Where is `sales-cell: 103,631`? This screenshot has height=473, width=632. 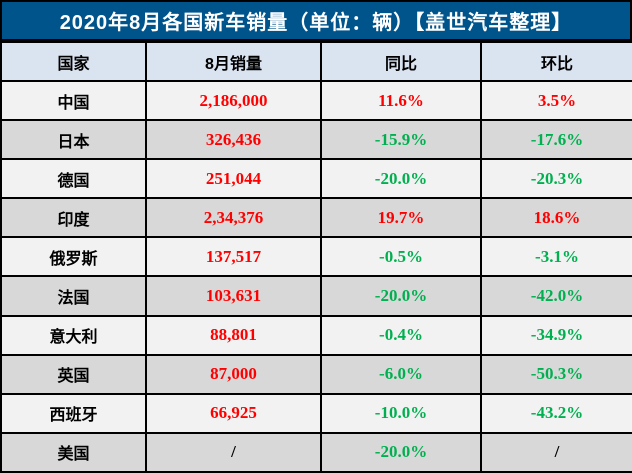
sales-cell: 103,631 is located at coordinates (233, 296).